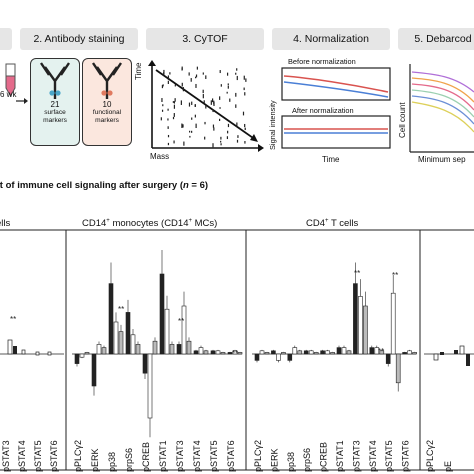 The height and width of the screenshot is (474, 474). I want to click on bar-pERK-s1, so click(99, 349).